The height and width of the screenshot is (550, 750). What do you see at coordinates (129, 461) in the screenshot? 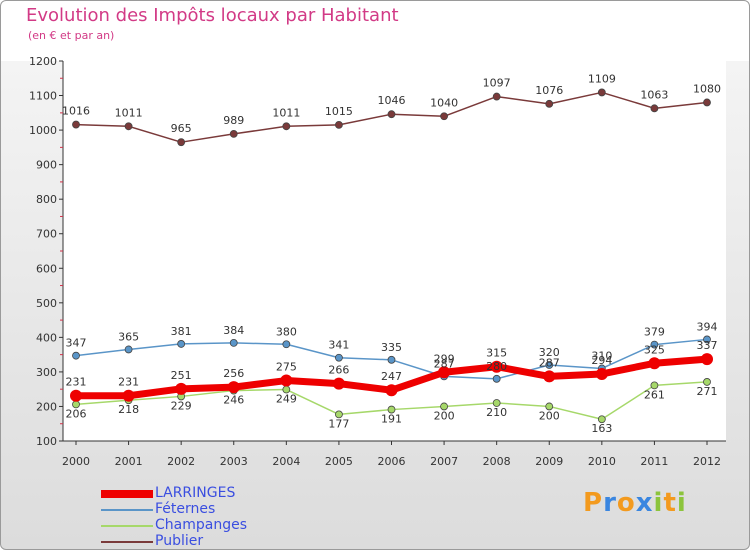
I see `x-tick-label: 2001` at bounding box center [129, 461].